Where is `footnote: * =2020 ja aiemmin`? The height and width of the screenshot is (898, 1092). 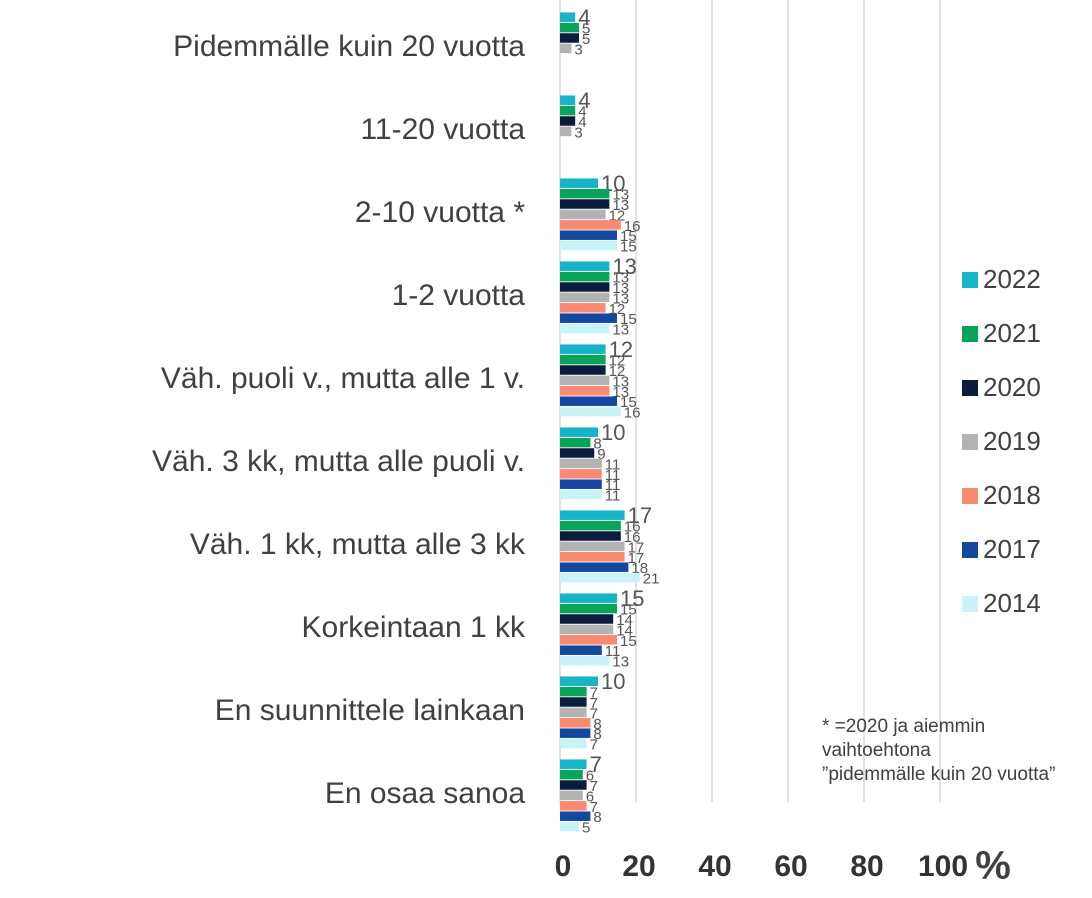 footnote: * =2020 ja aiemmin is located at coordinates (903, 726).